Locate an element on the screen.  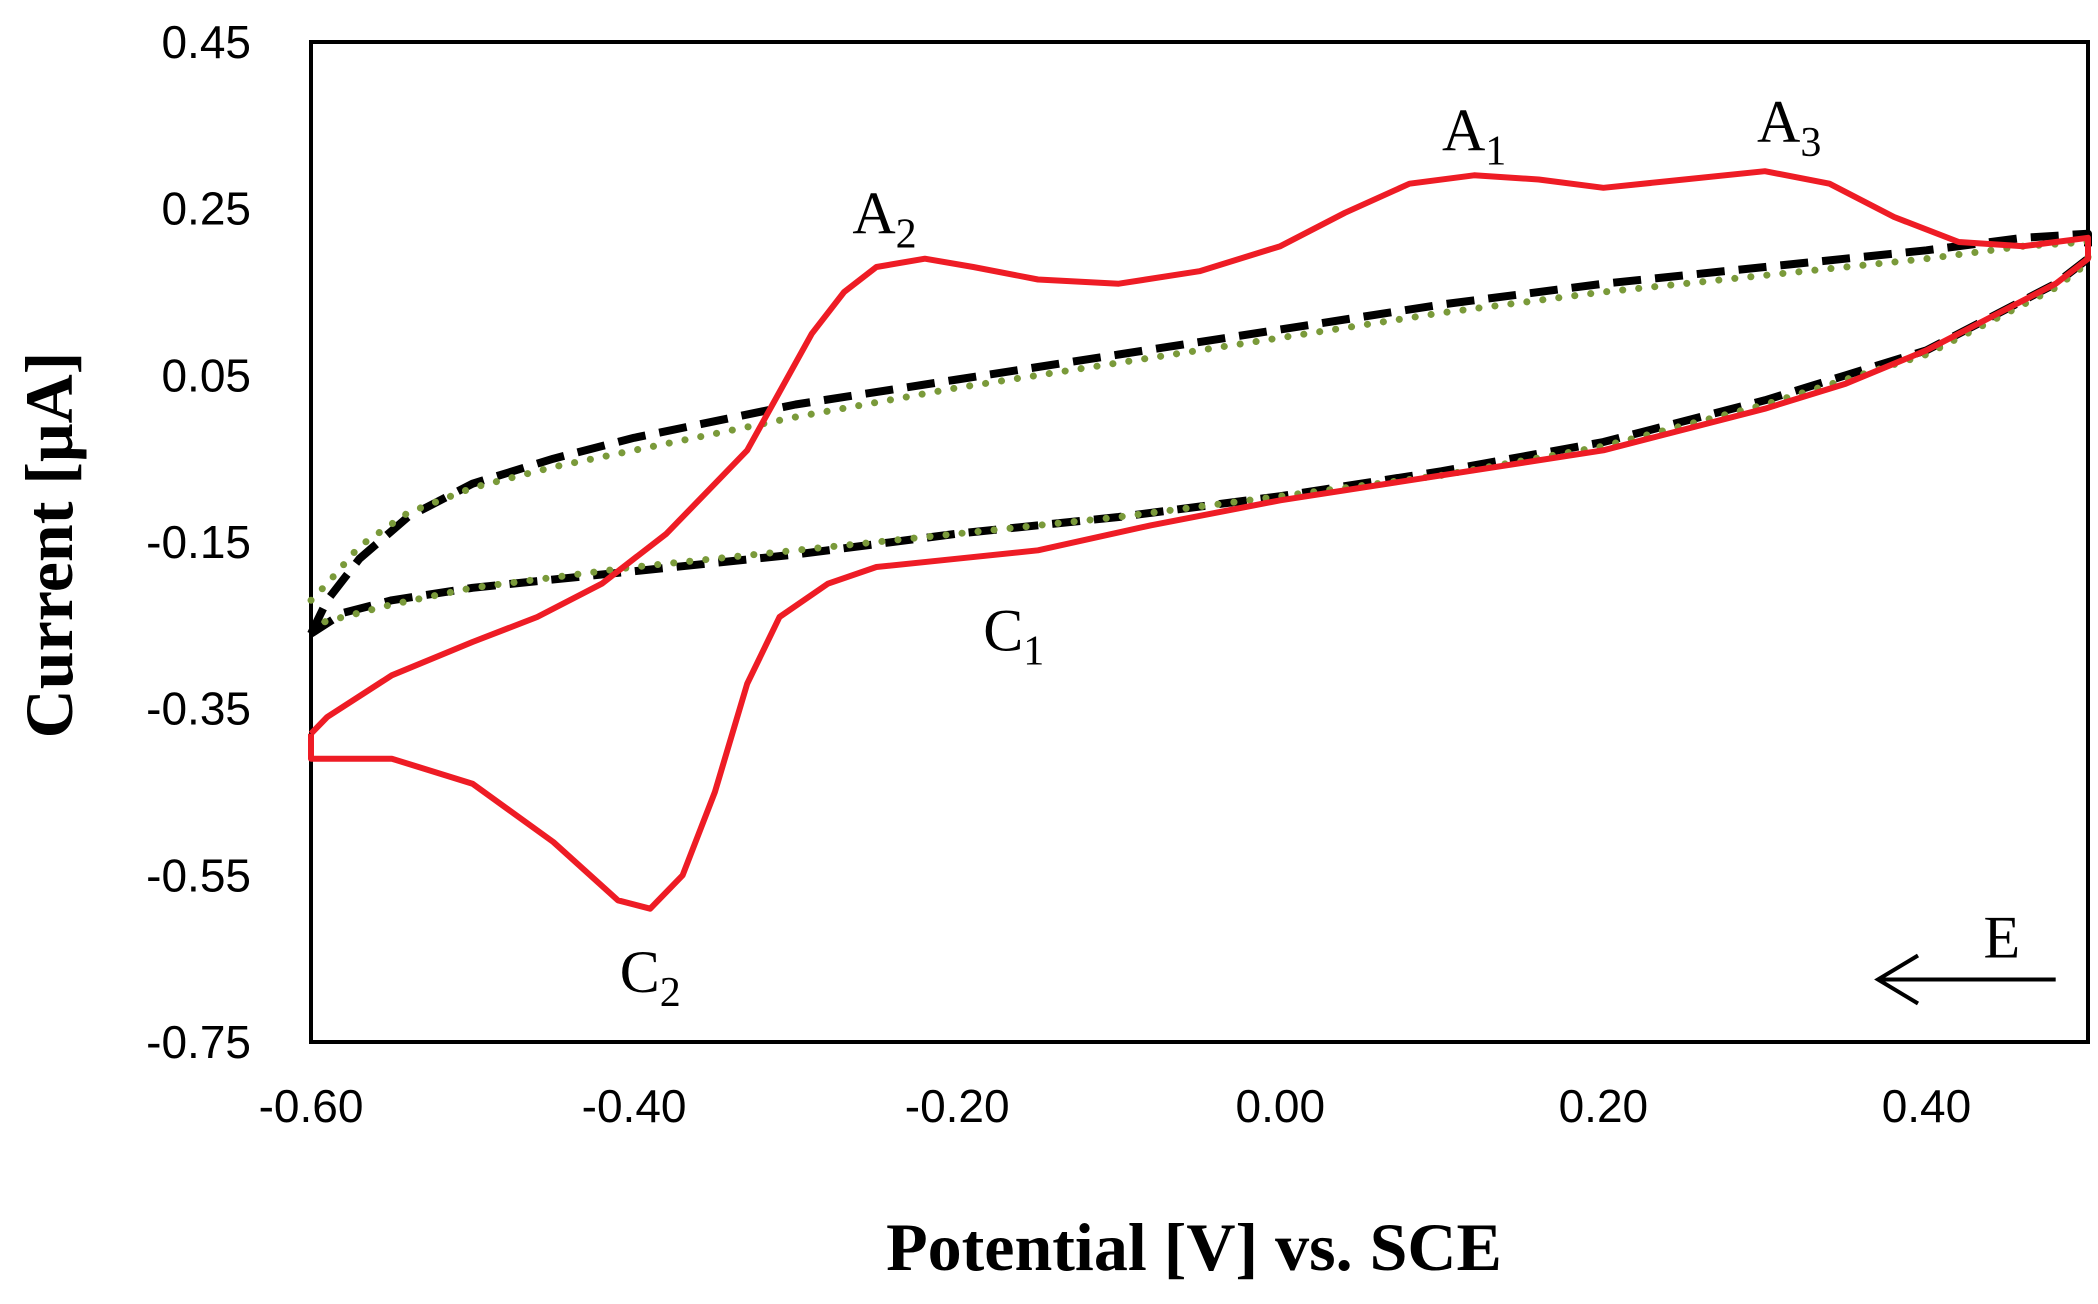
x-tick-label: 0.20 is located at coordinates (1604, 1106).